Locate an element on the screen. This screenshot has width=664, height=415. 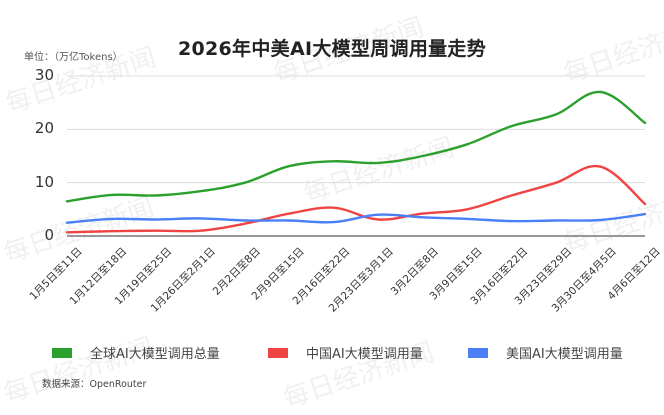
unit-label: 单位：（万亿Tokens） is located at coordinates (73, 57).